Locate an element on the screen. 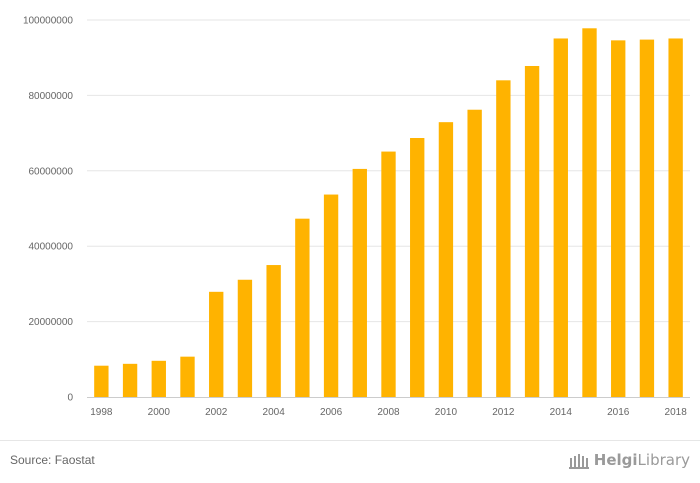  bar-2015 is located at coordinates (589, 212).